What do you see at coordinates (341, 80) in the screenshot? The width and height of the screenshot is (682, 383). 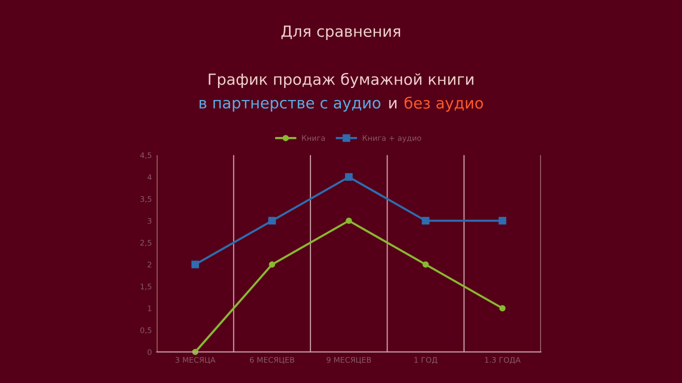 I see `chart-subtitle: График продаж бумажной книги` at bounding box center [341, 80].